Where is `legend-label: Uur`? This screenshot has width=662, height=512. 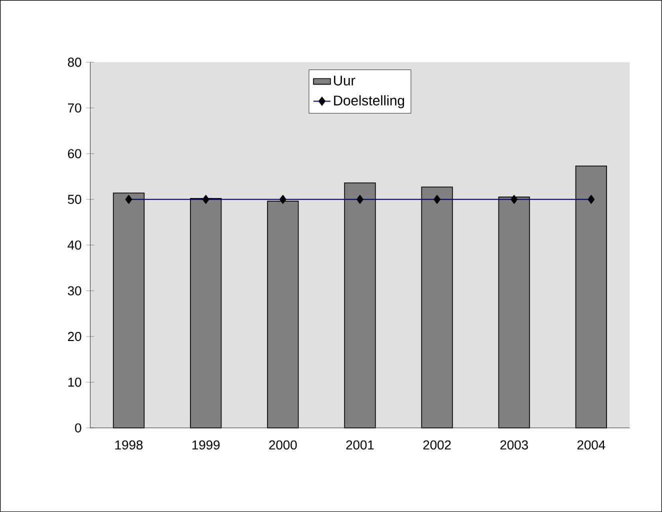
legend-label: Uur is located at coordinates (345, 81).